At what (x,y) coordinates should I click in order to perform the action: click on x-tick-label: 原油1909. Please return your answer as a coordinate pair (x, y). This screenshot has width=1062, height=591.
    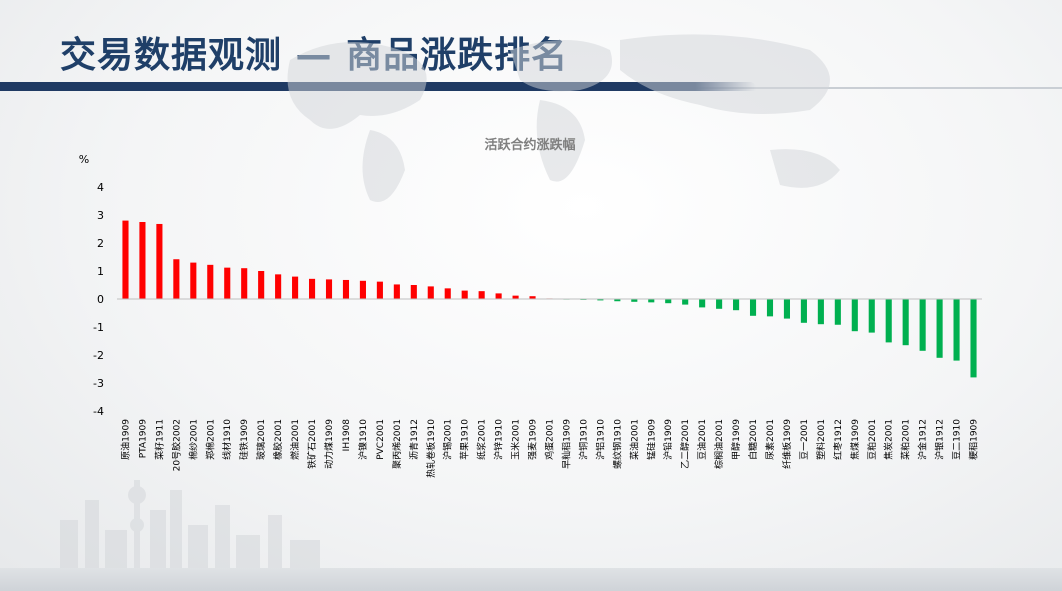
    Looking at the image, I should click on (125, 439).